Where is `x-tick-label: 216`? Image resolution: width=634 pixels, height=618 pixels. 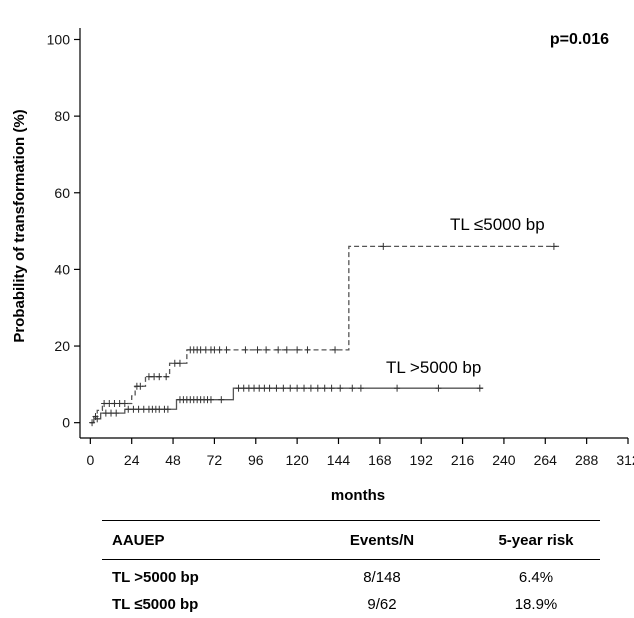
x-tick-label: 216 is located at coordinates (463, 460).